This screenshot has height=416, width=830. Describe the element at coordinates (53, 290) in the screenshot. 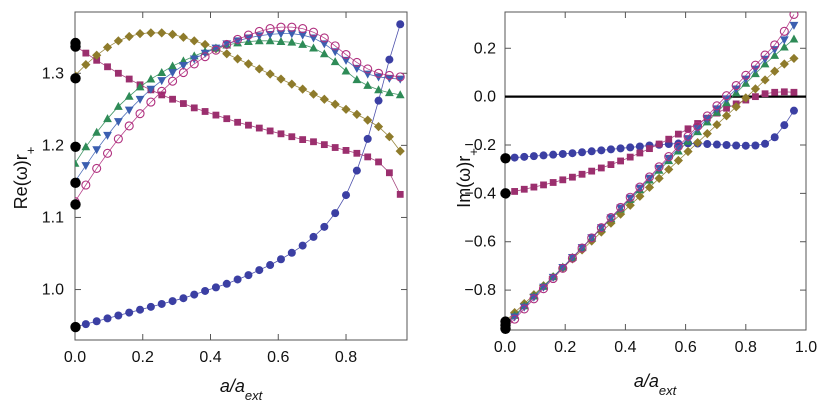

I see `y-tick-label: 1.0` at that location.